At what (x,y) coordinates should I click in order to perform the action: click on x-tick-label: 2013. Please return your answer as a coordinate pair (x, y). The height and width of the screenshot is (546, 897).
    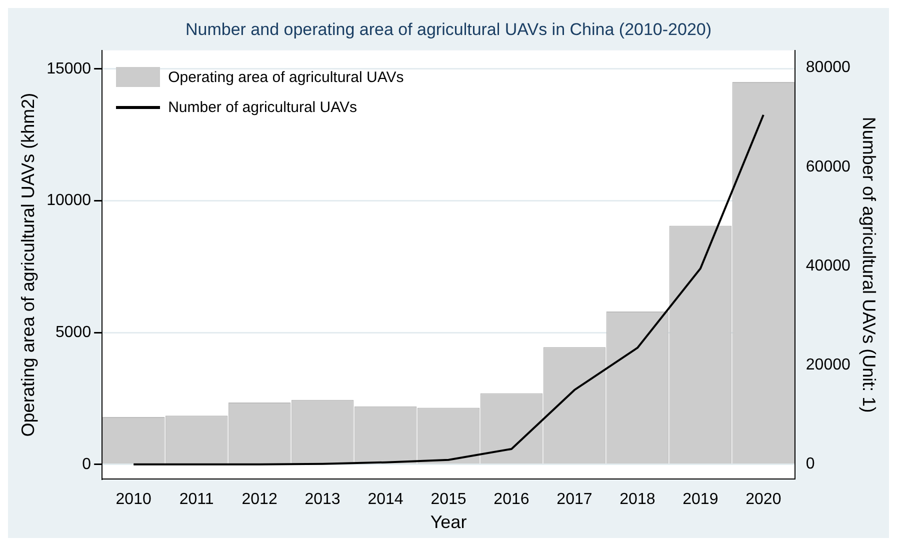
    Looking at the image, I should click on (322, 499).